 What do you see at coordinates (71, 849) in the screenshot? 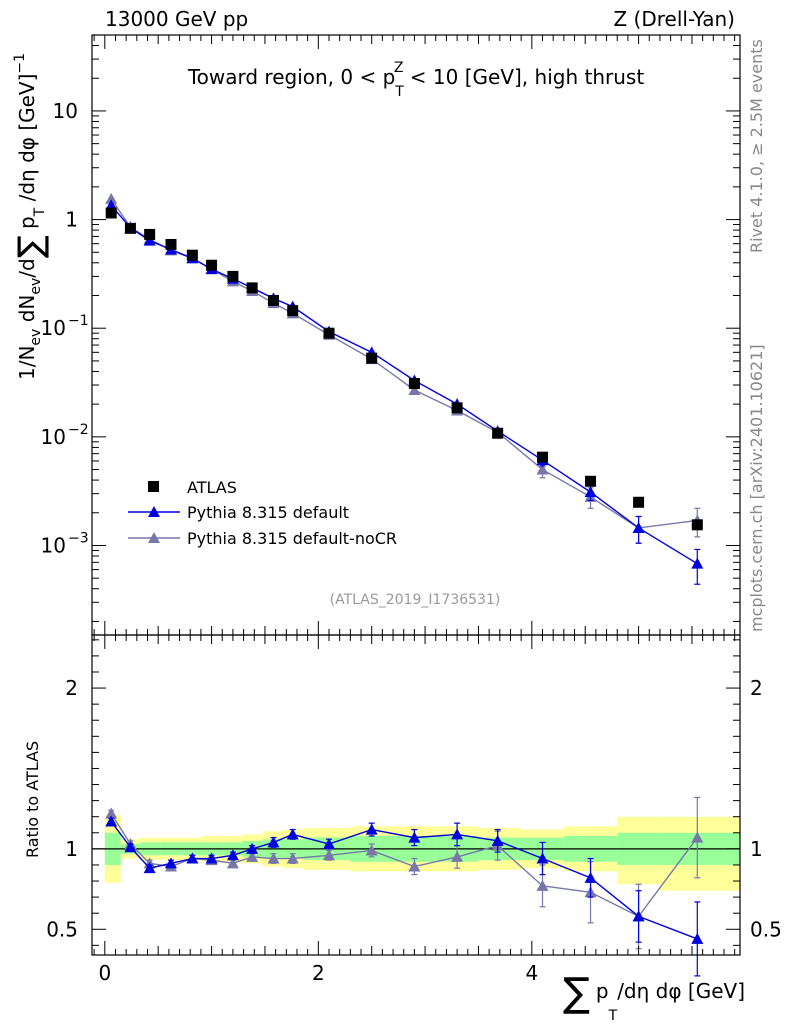
I see `ratio-y-tick-label: 1` at bounding box center [71, 849].